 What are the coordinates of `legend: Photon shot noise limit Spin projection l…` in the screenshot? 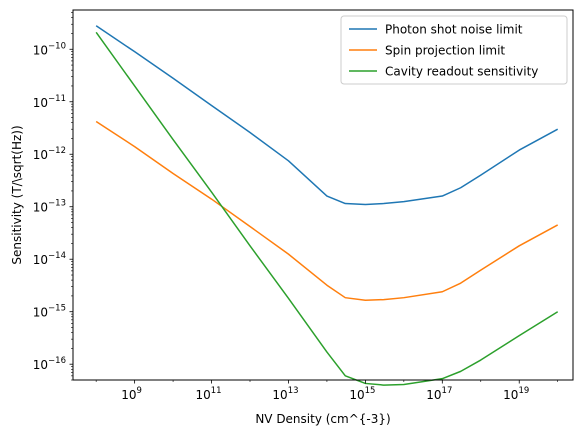 It's located at (454, 50).